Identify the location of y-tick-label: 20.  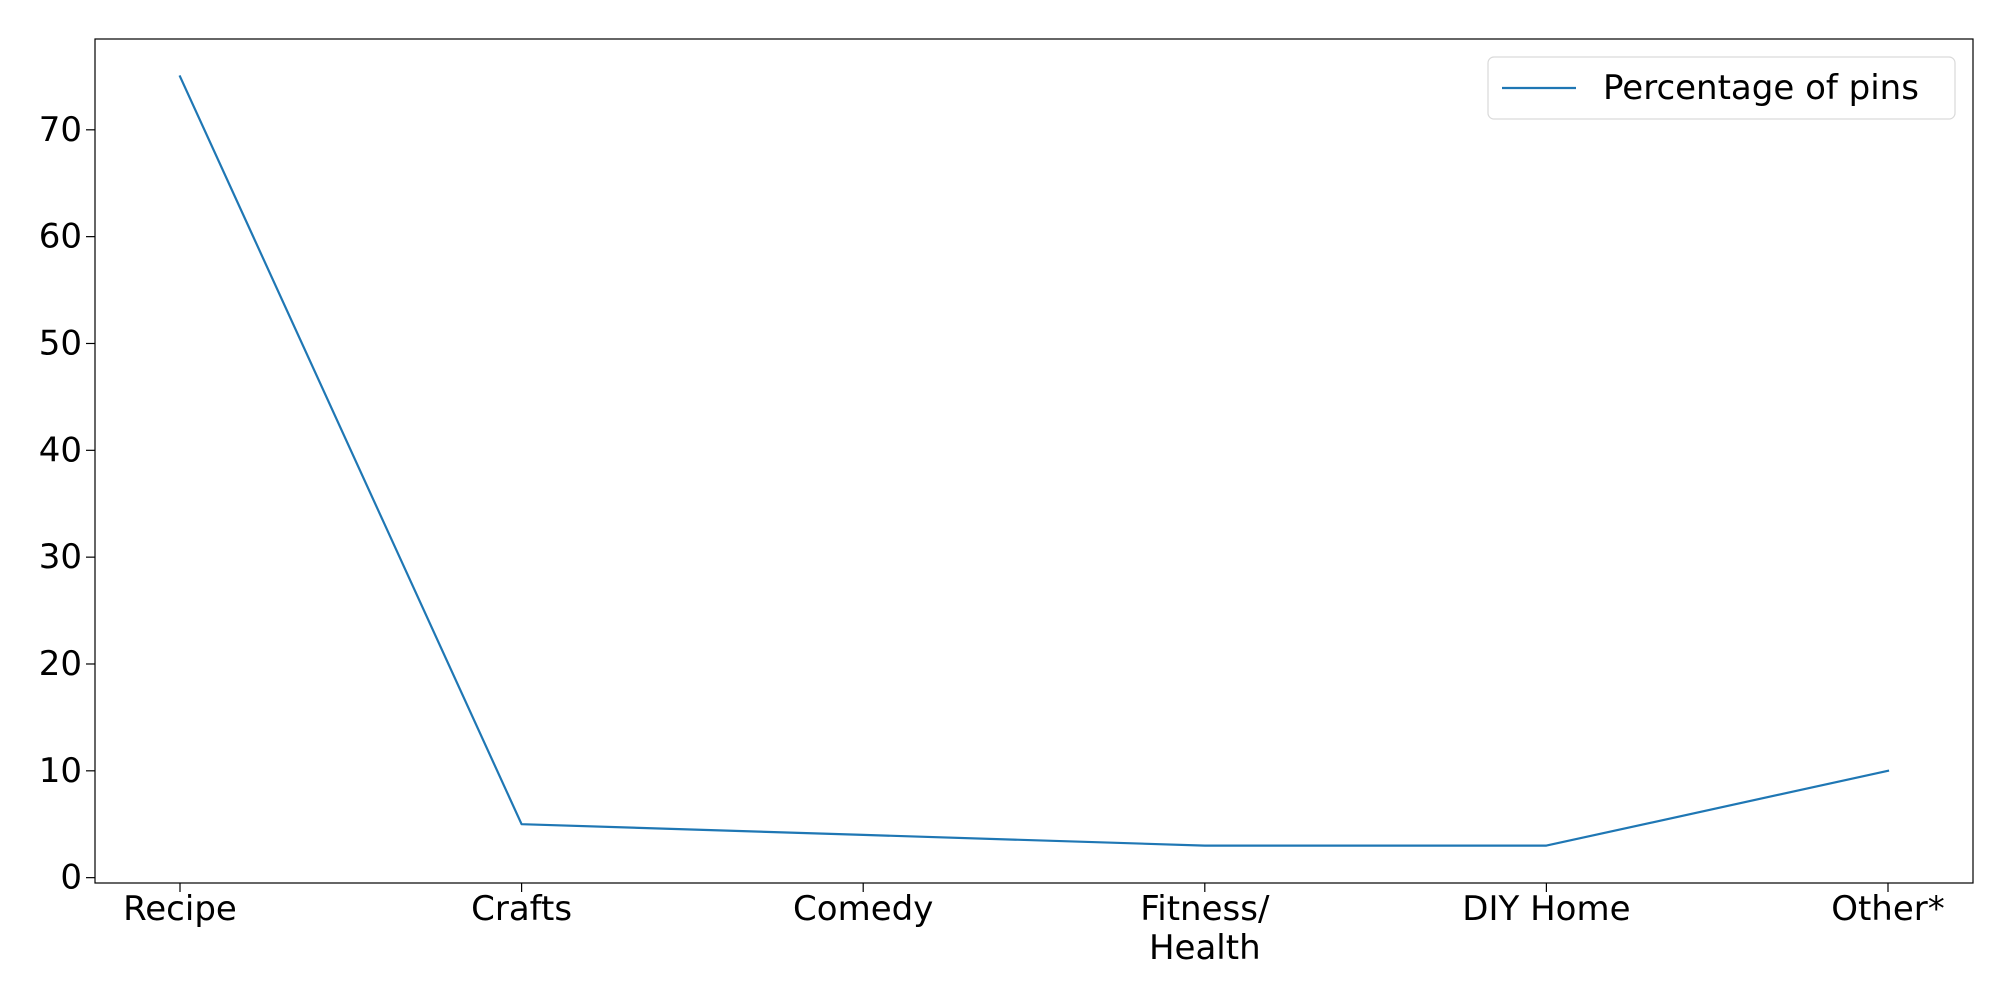
(60, 664).